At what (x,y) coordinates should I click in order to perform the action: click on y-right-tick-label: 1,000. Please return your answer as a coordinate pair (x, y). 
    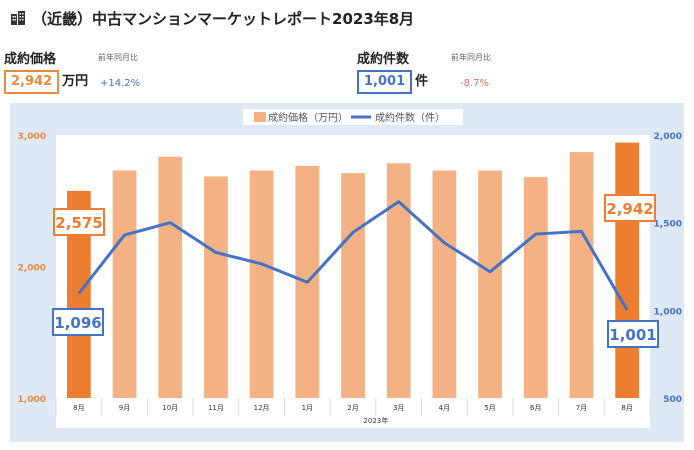
    Looking at the image, I should click on (668, 312).